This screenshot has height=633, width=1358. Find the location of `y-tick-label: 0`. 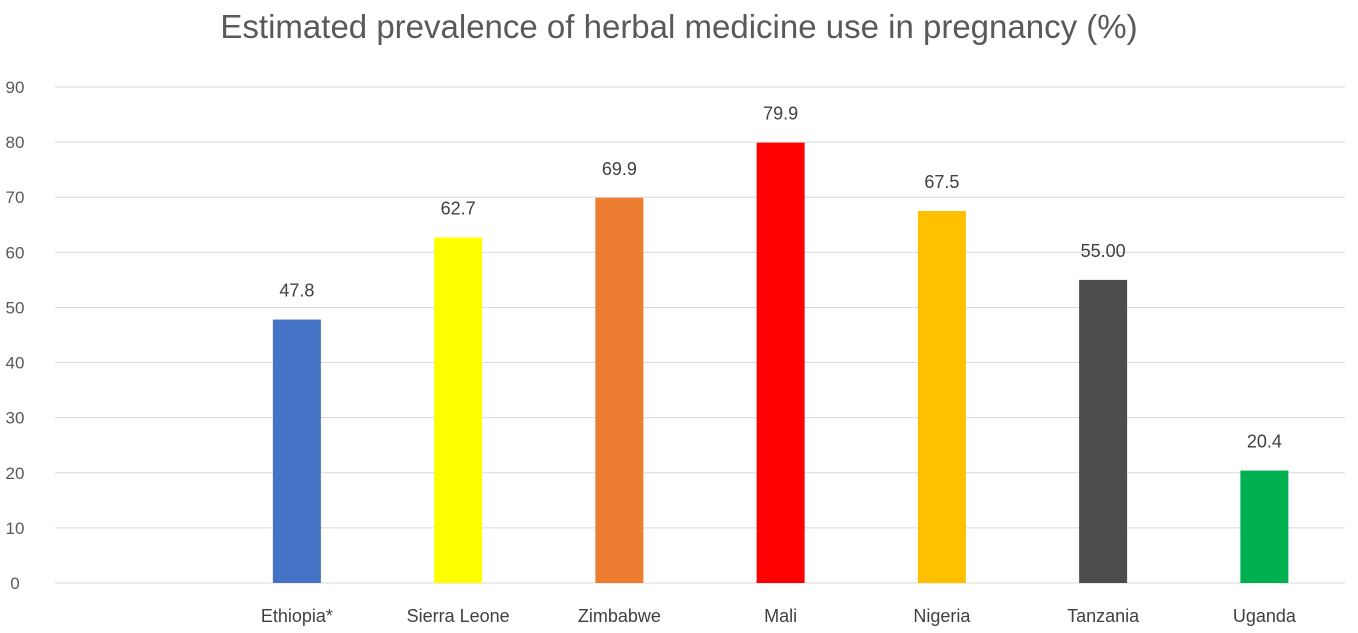

y-tick-label: 0 is located at coordinates (14, 583).